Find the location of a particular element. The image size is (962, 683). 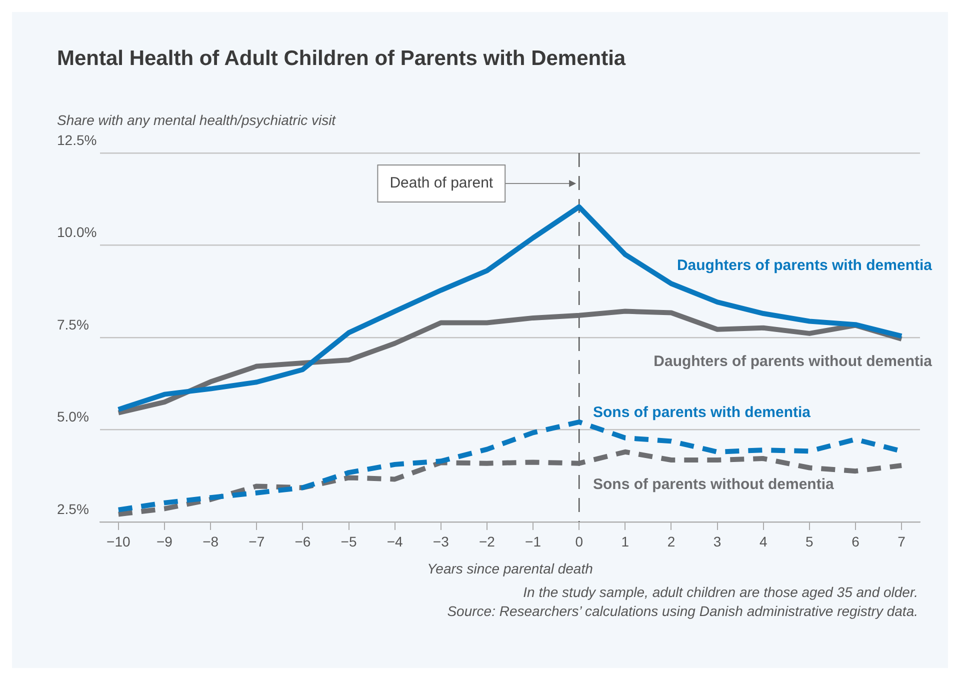

x-tick-label: −1 is located at coordinates (533, 541).